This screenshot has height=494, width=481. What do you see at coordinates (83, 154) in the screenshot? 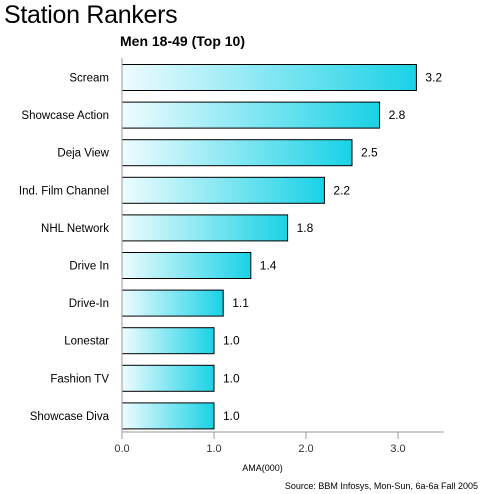
I see `category-label: Deja View` at bounding box center [83, 154].